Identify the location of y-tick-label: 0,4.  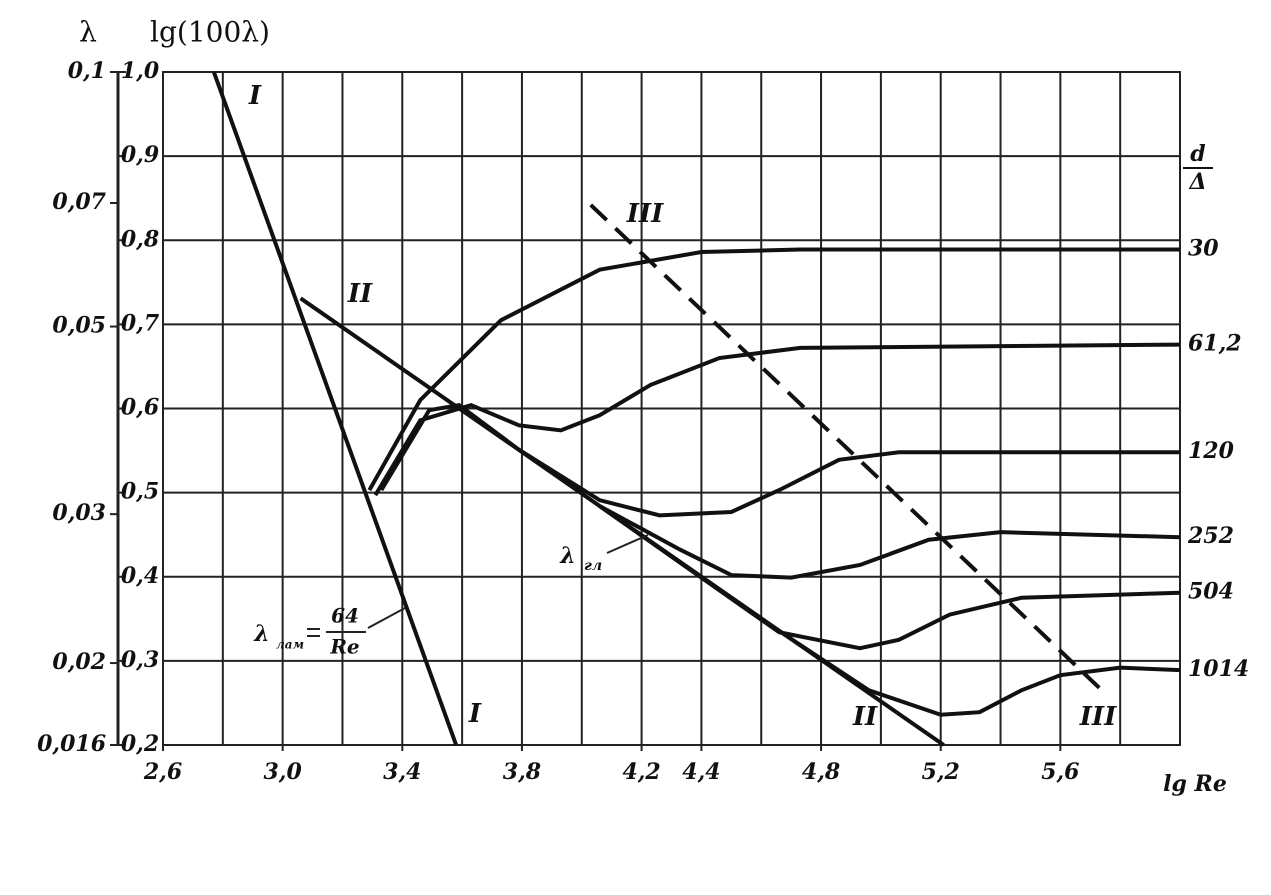
(140, 576).